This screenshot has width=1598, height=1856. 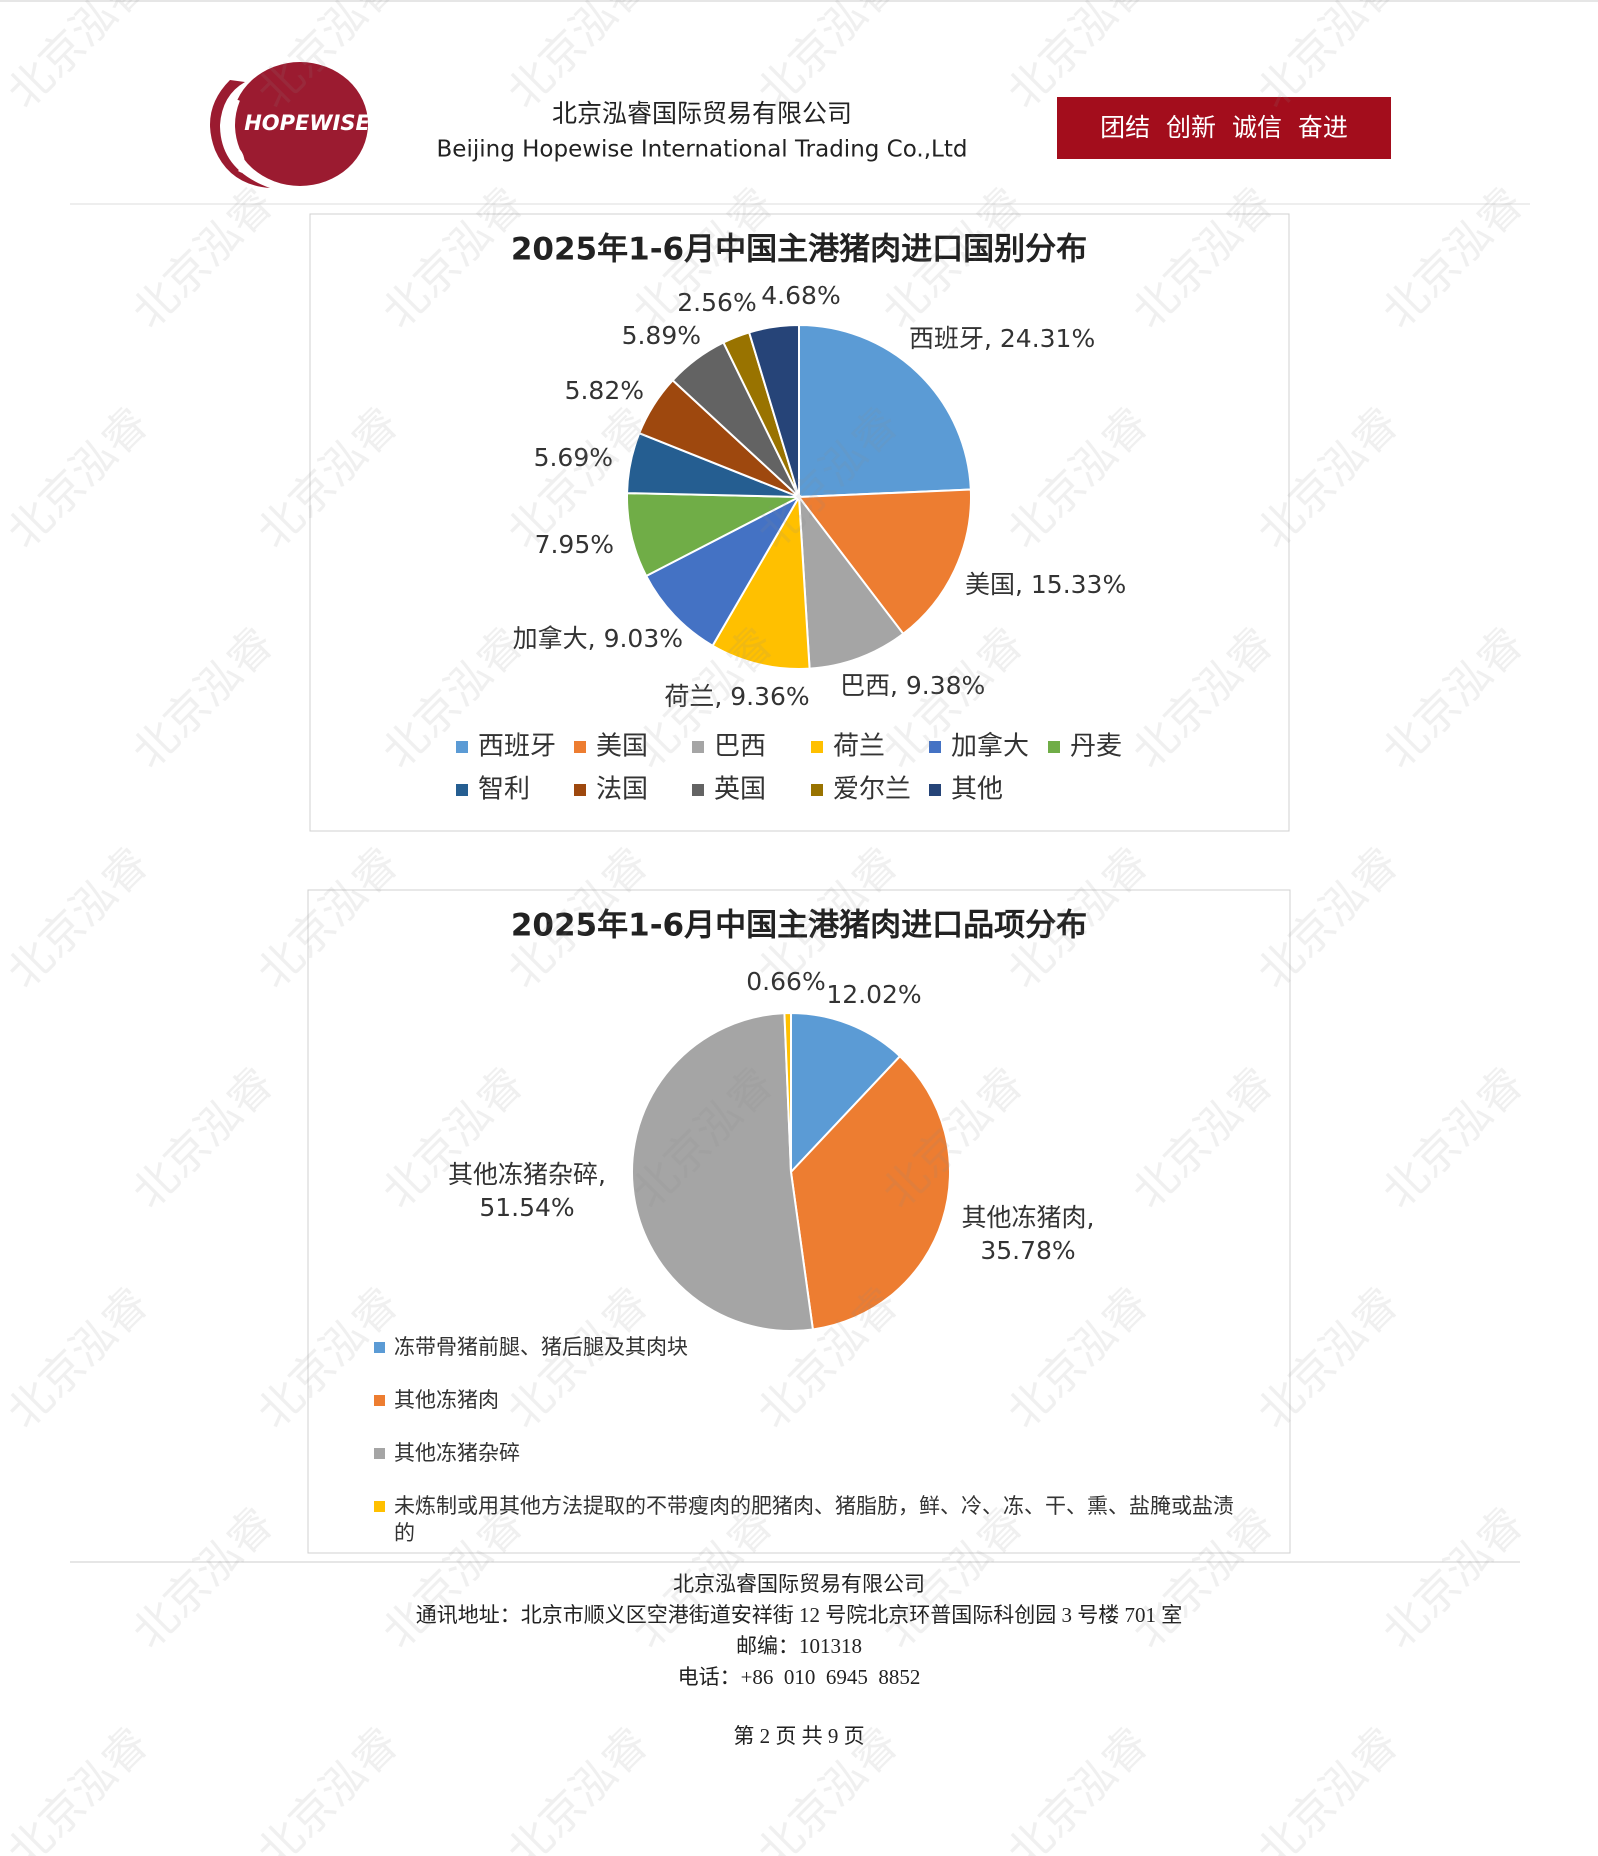 What do you see at coordinates (1045, 584) in the screenshot?
I see `data-label: 美国, 15.33%` at bounding box center [1045, 584].